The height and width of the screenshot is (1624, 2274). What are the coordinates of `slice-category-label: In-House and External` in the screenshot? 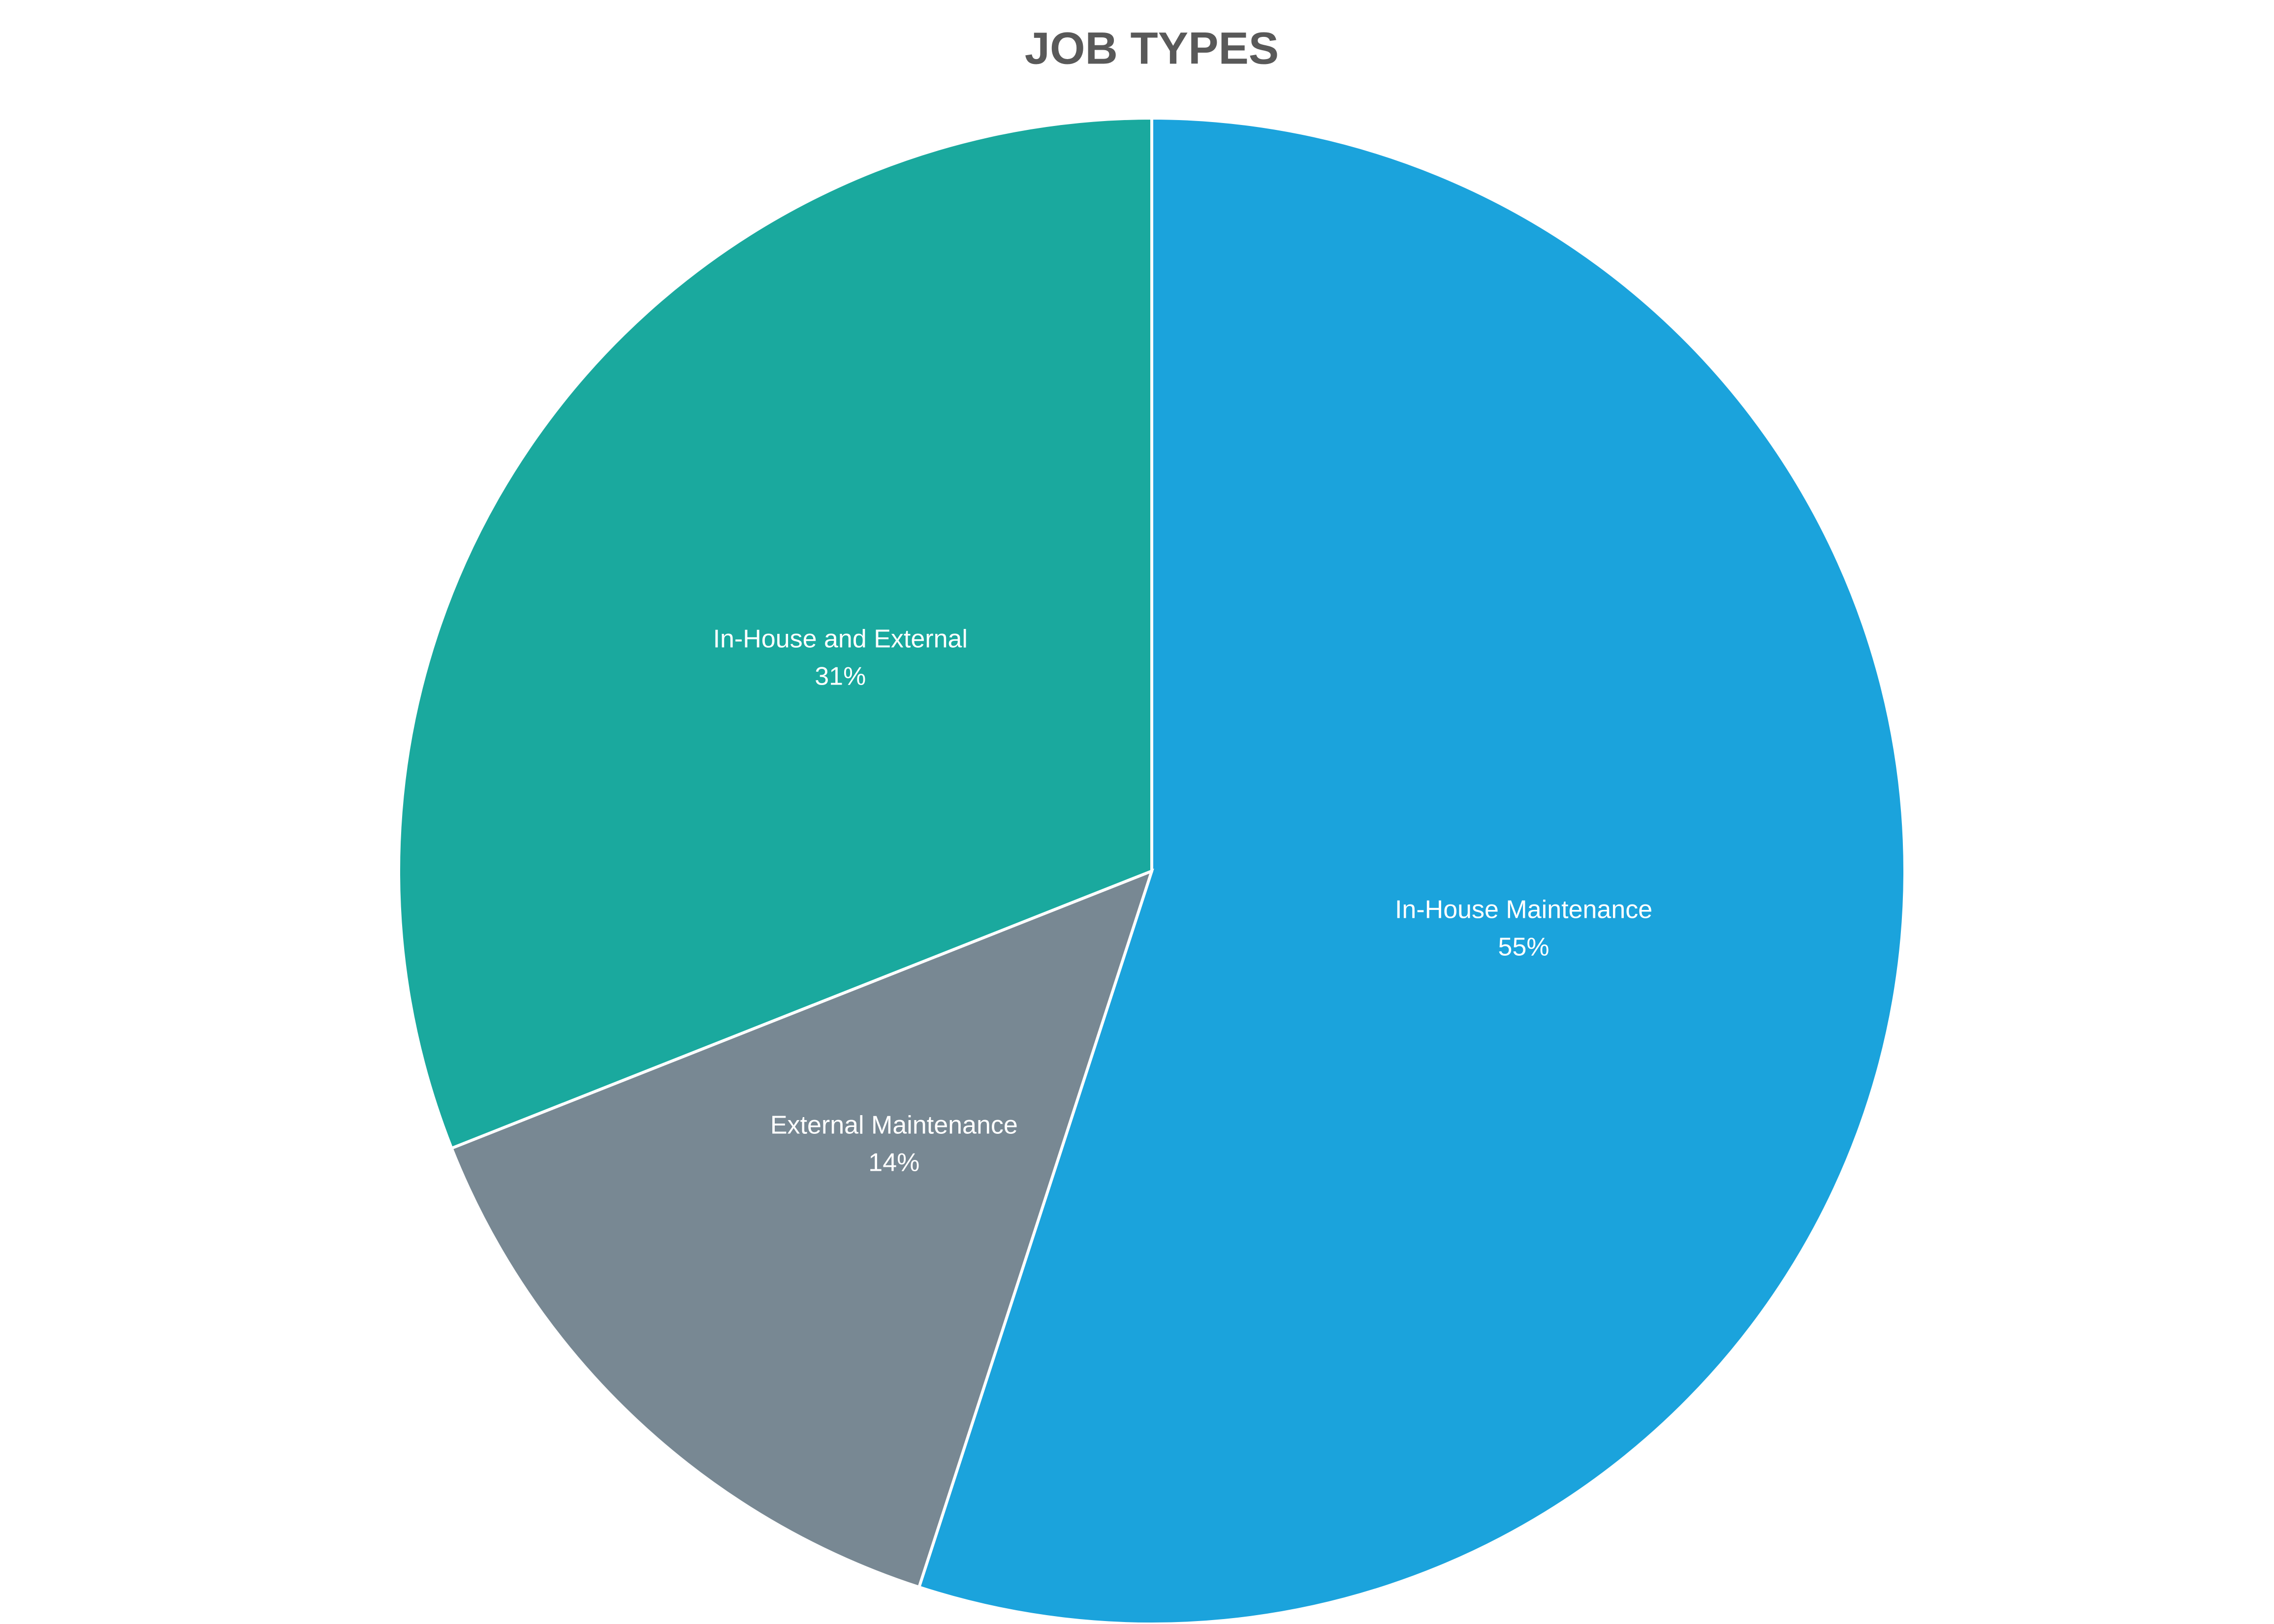 It's located at (840, 639).